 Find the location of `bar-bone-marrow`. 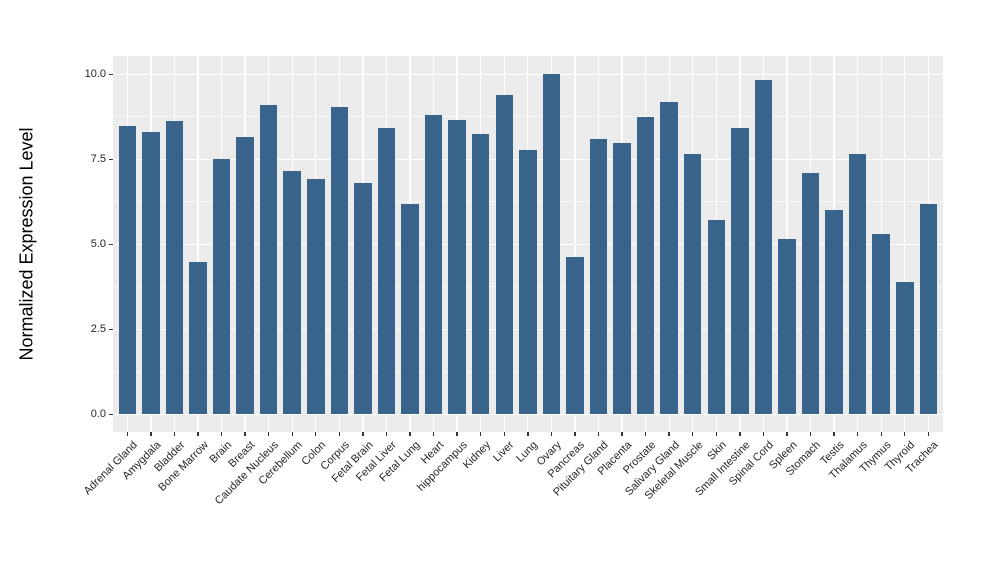

bar-bone-marrow is located at coordinates (198, 337).